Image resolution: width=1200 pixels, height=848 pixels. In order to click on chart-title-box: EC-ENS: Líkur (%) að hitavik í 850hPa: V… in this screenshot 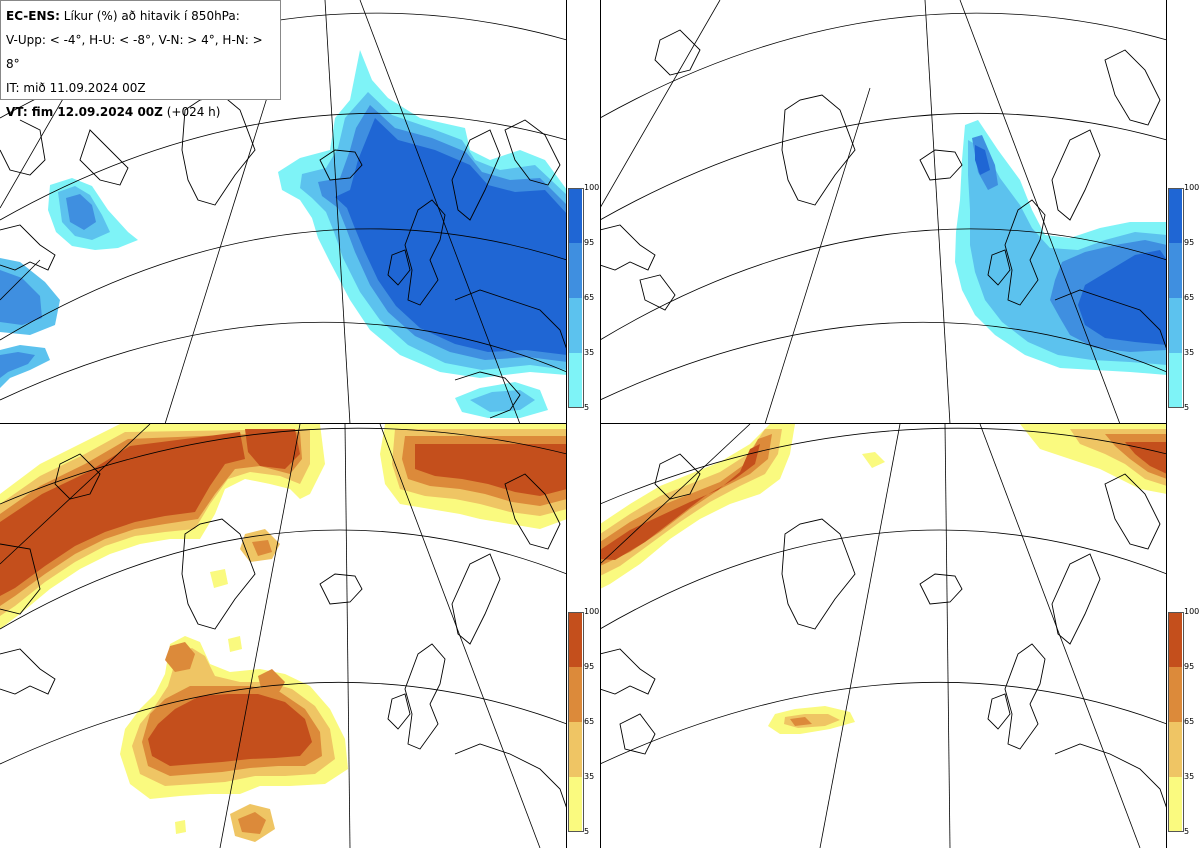, I will do `click(140, 59)`.